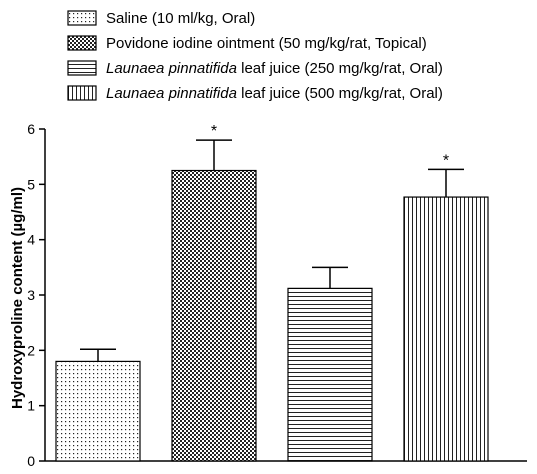 Image resolution: width=537 pixels, height=474 pixels. Describe the element at coordinates (31, 240) in the screenshot. I see `y-tick-label-4: 4` at that location.